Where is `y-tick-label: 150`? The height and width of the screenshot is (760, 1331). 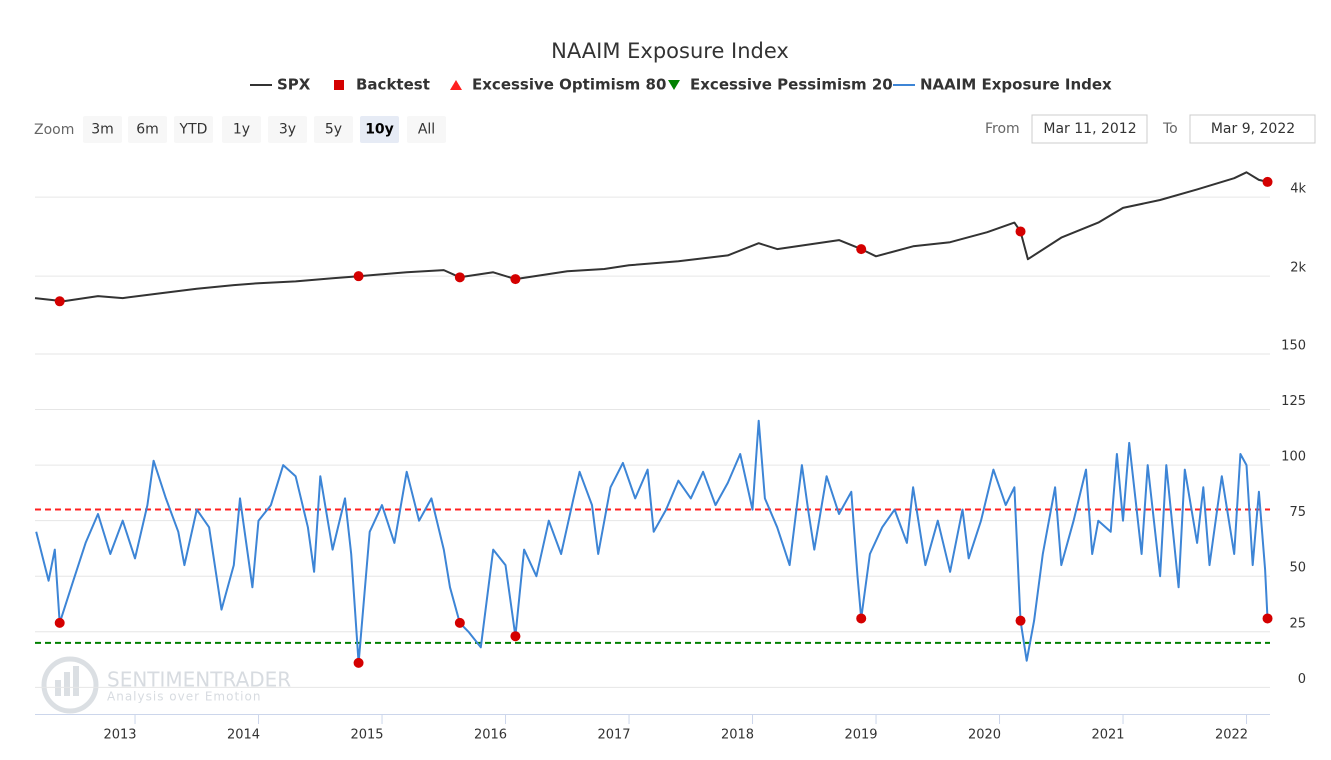 y-tick-label: 150 is located at coordinates (1293, 346).